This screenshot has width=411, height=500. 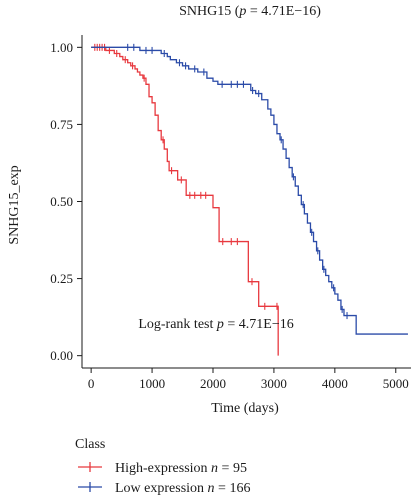 What do you see at coordinates (213, 383) in the screenshot?
I see `x-tick-label: 2000` at bounding box center [213, 383].